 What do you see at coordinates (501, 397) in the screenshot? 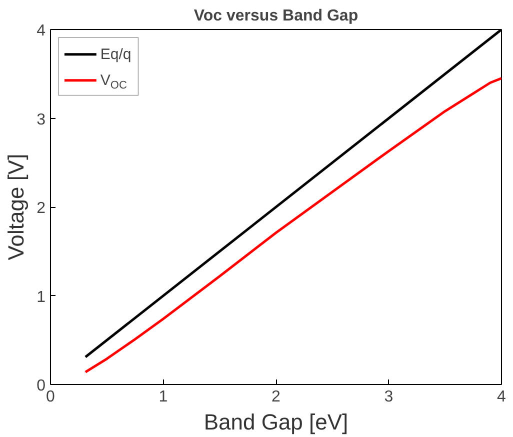
I see `x-tick-label: 4` at bounding box center [501, 397].